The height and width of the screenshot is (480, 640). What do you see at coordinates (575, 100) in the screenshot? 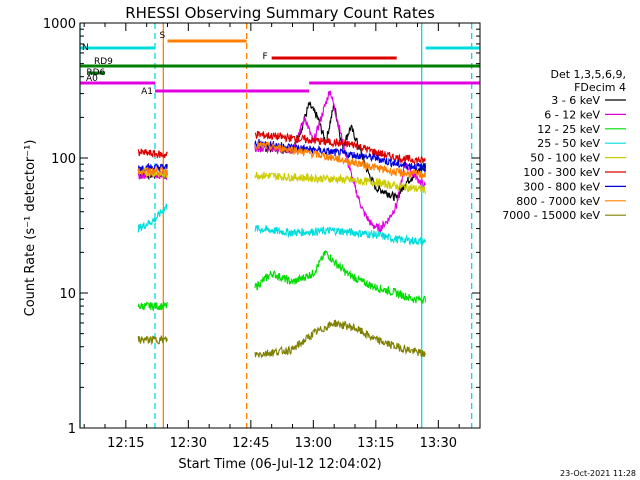
I see `legend-label: 3 - 6 keV` at bounding box center [575, 100].